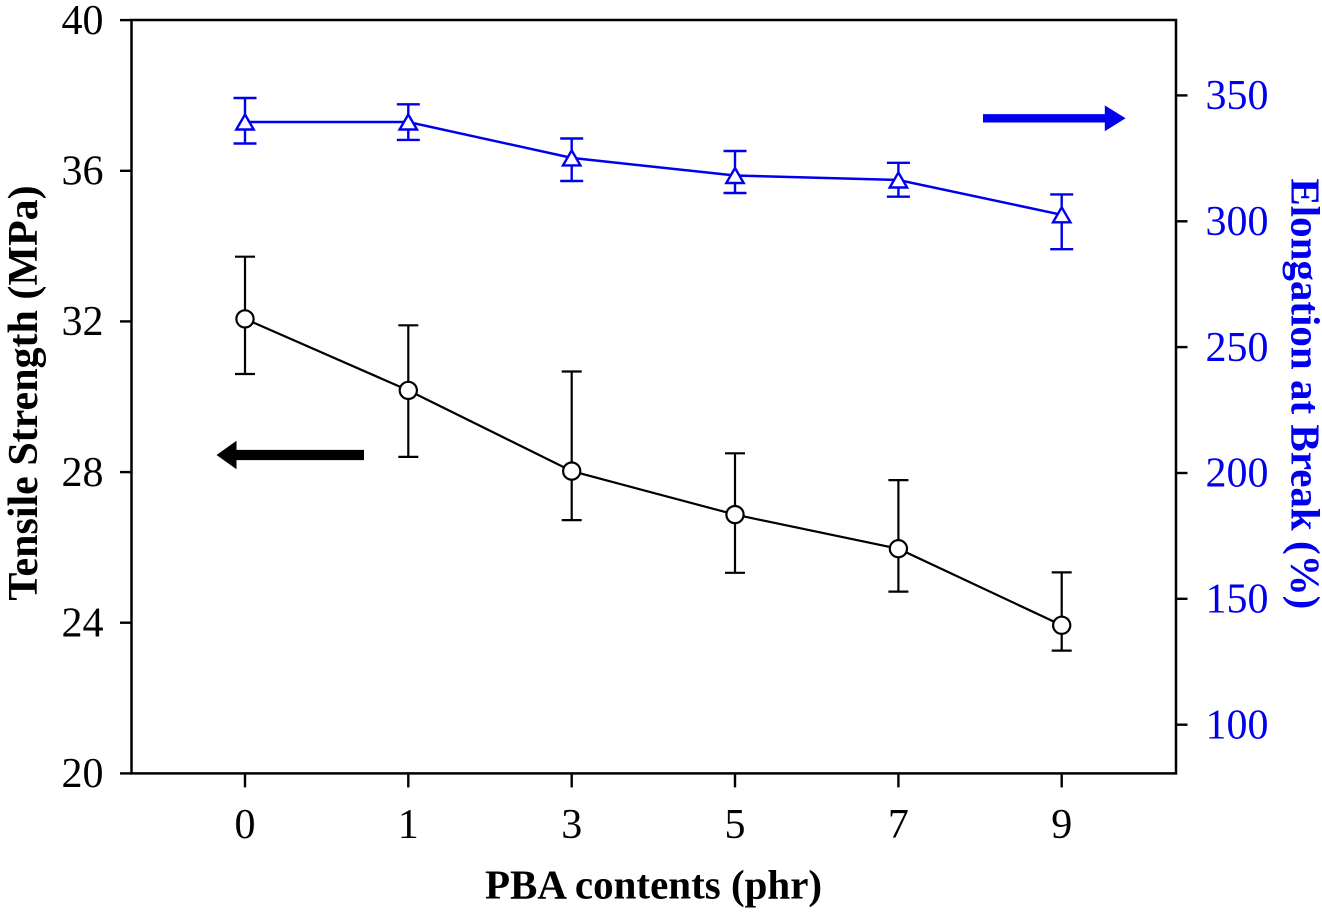 This screenshot has width=1322, height=915. What do you see at coordinates (735, 825) in the screenshot?
I see `svg-text: 5` at bounding box center [735, 825].